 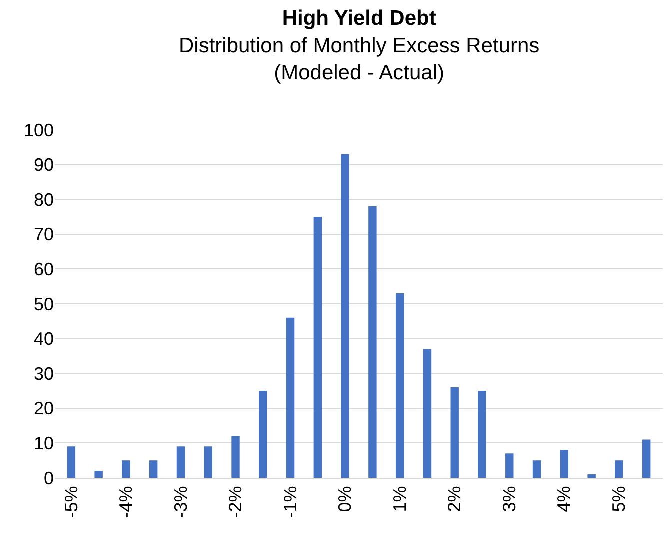 What do you see at coordinates (44, 165) in the screenshot?
I see `y-tick-label: 90` at bounding box center [44, 165].